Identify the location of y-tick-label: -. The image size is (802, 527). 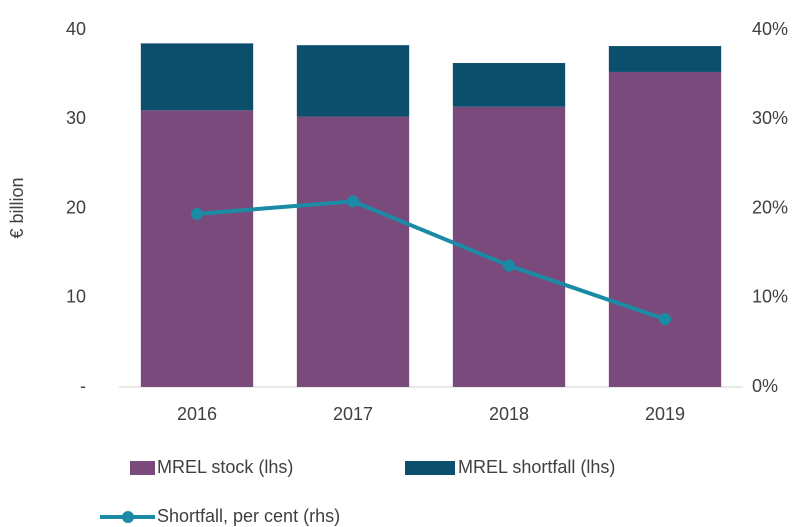
(83, 386).